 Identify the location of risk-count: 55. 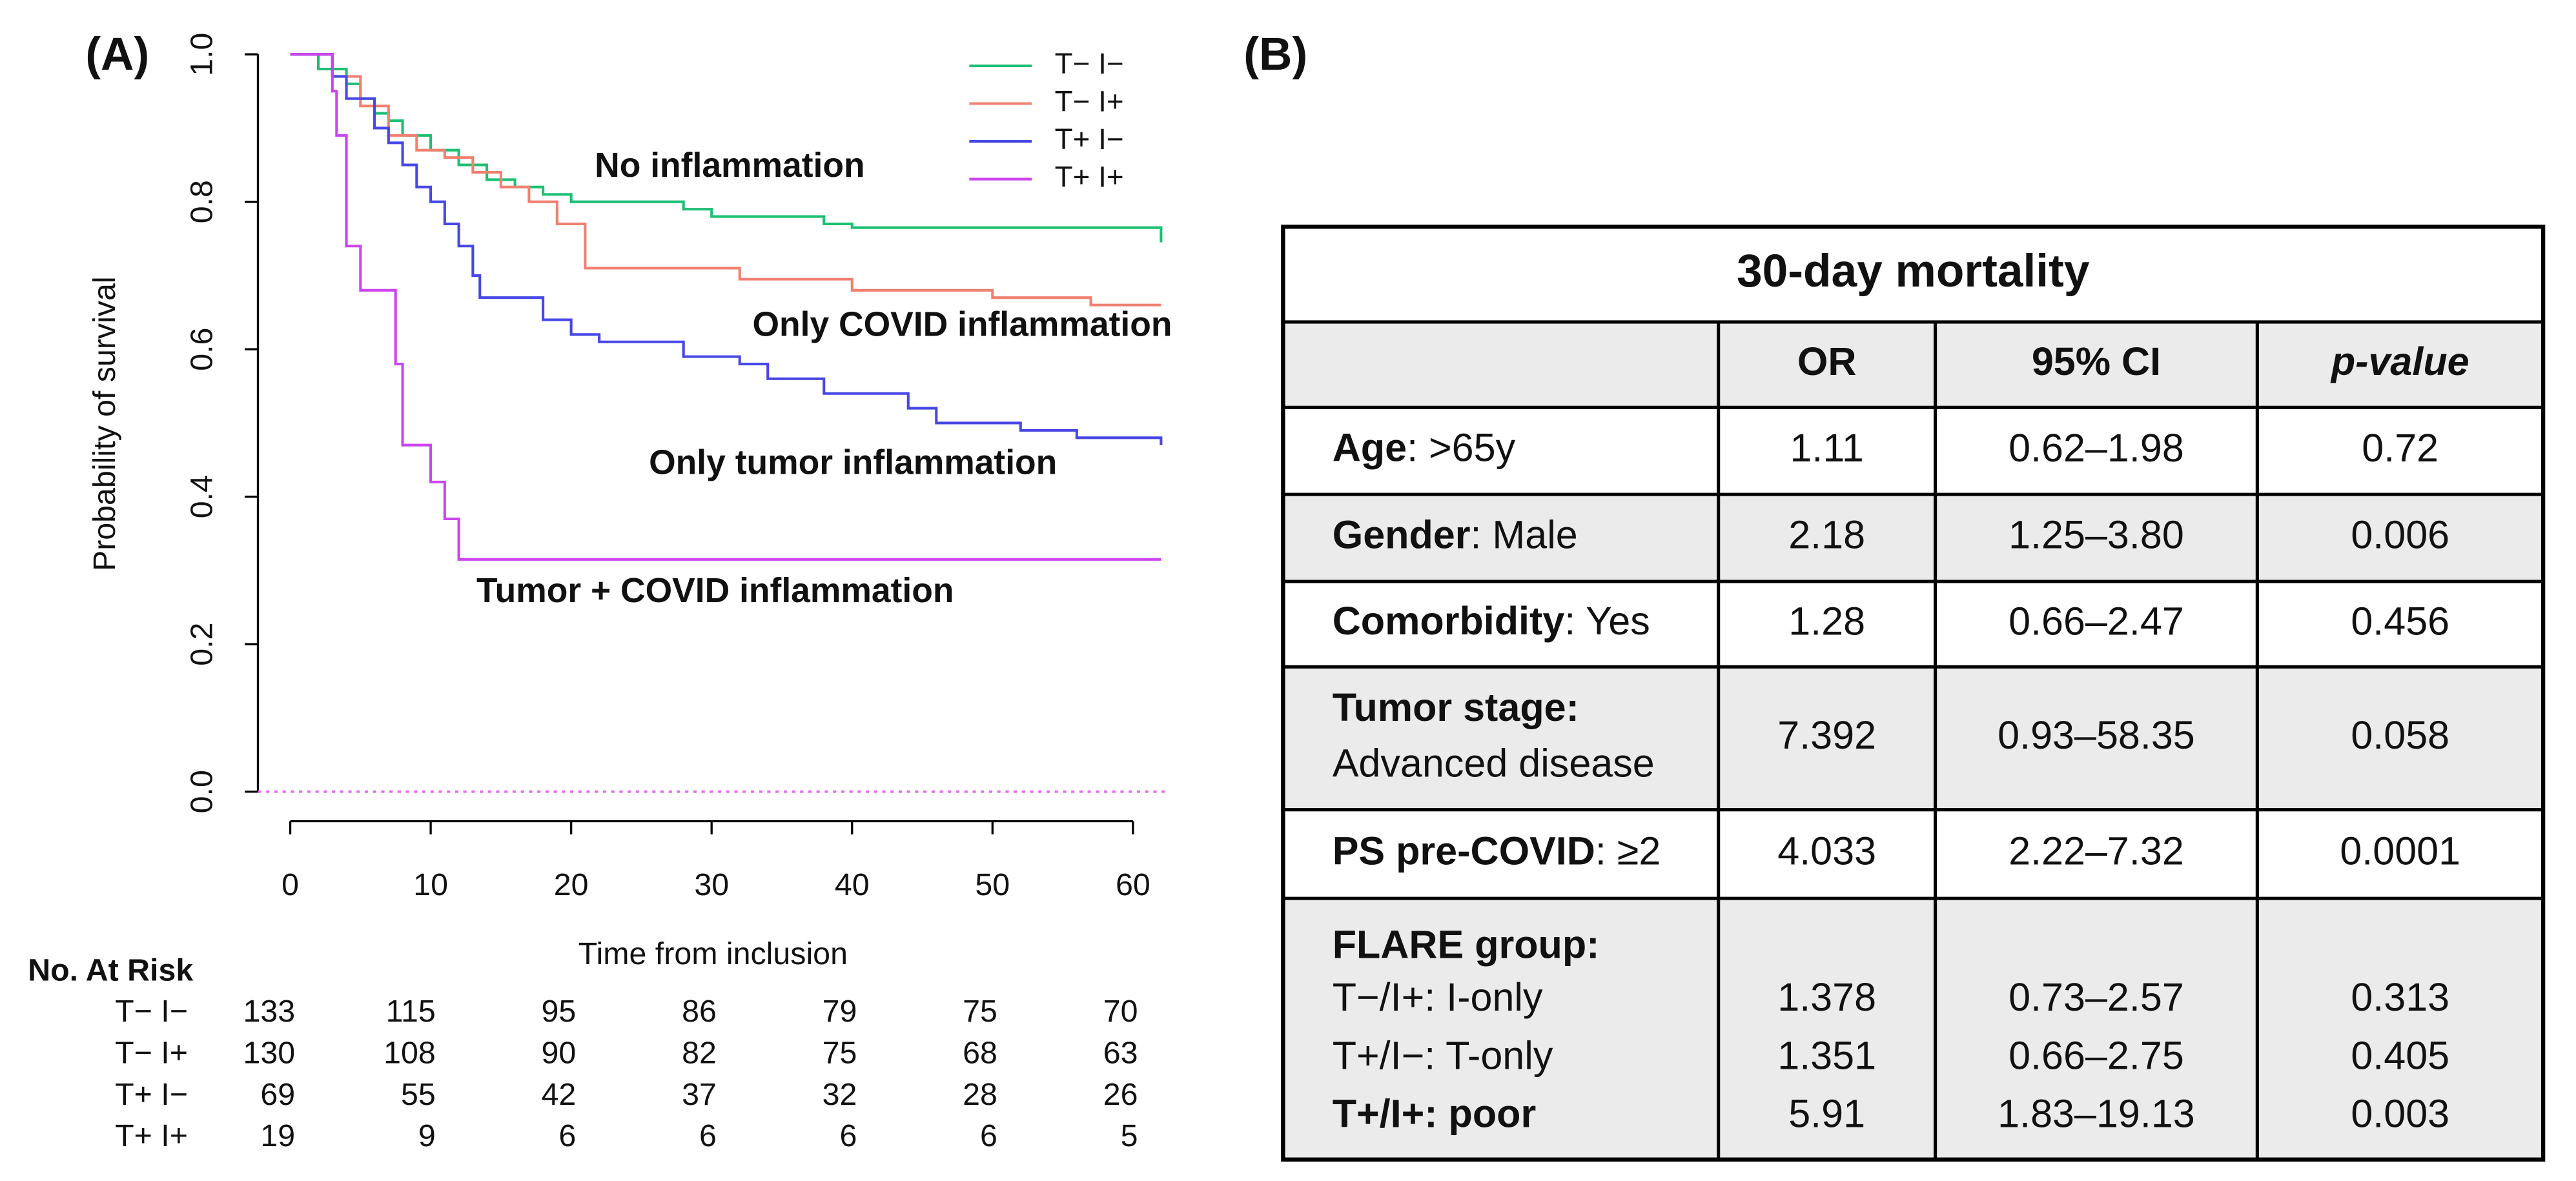
(419, 1094).